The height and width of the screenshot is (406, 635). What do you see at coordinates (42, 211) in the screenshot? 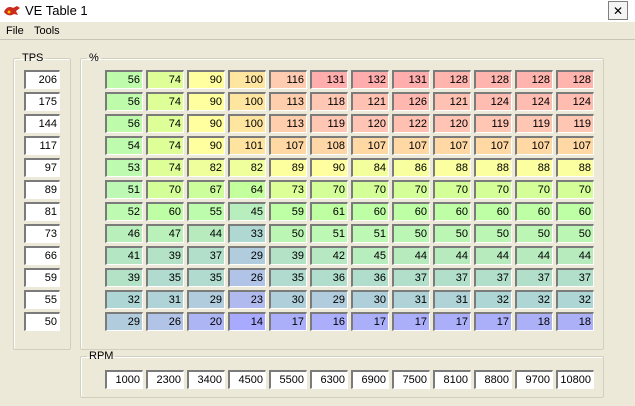
I see `tps-value-field: 81` at bounding box center [42, 211].